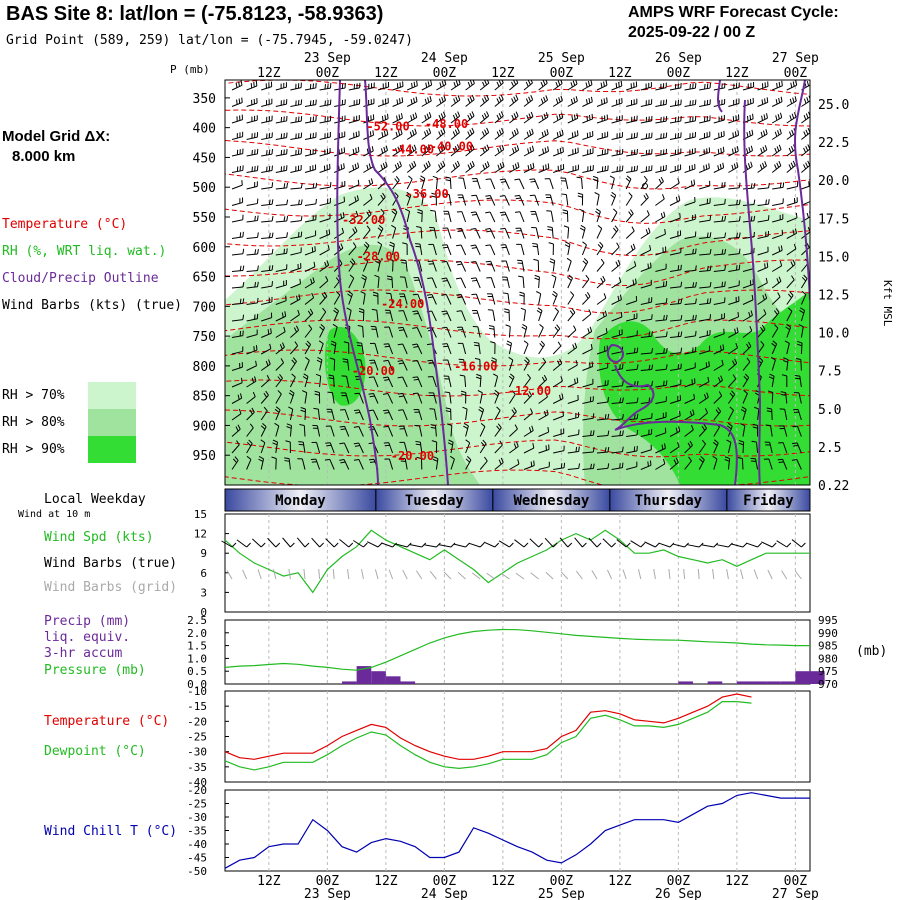 The width and height of the screenshot is (900, 900). Describe the element at coordinates (475, 367) in the screenshot. I see `temperature-contour-label: -16.00` at that location.